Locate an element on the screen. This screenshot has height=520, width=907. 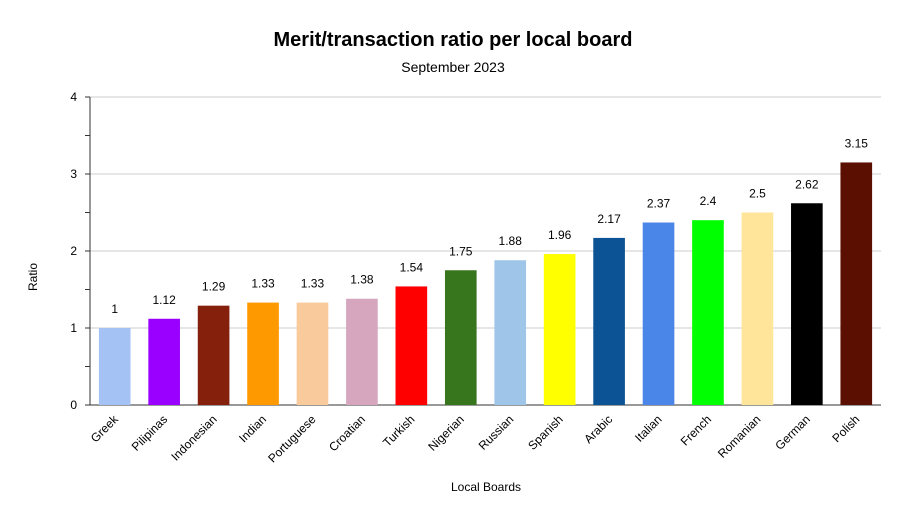
x-tick-label: Turkish is located at coordinates (398, 430).